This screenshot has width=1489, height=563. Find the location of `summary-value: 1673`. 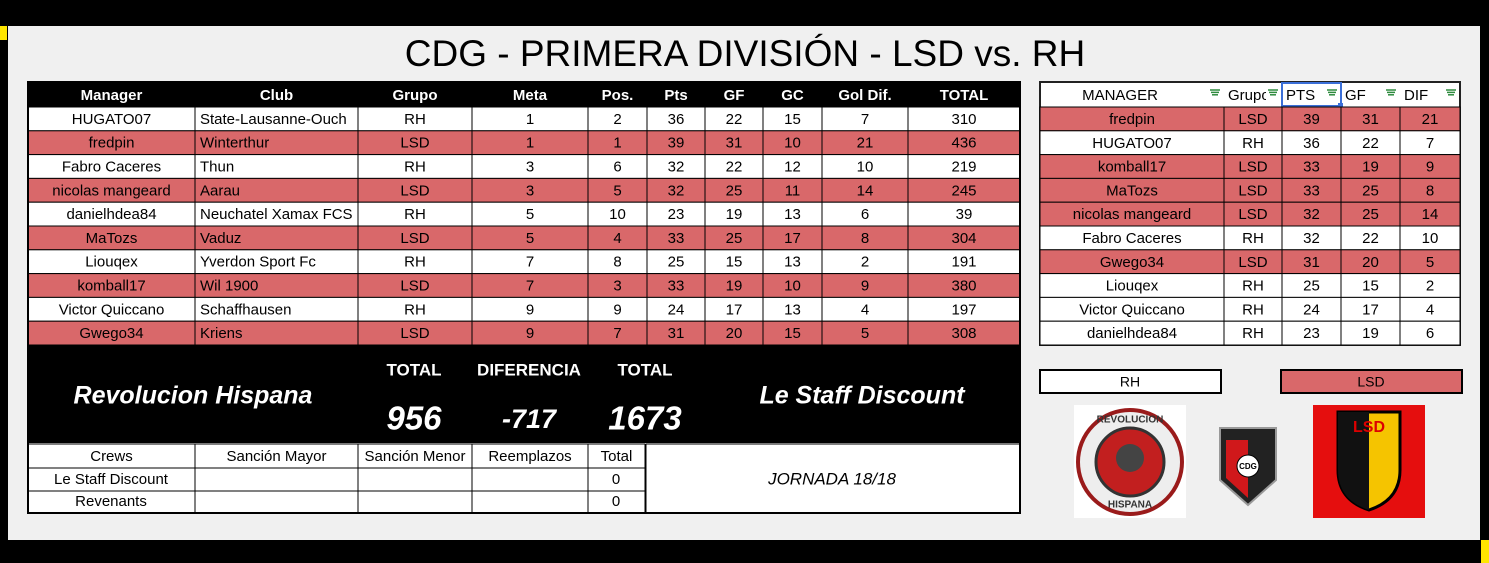

summary-value: 1673 is located at coordinates (644, 418).